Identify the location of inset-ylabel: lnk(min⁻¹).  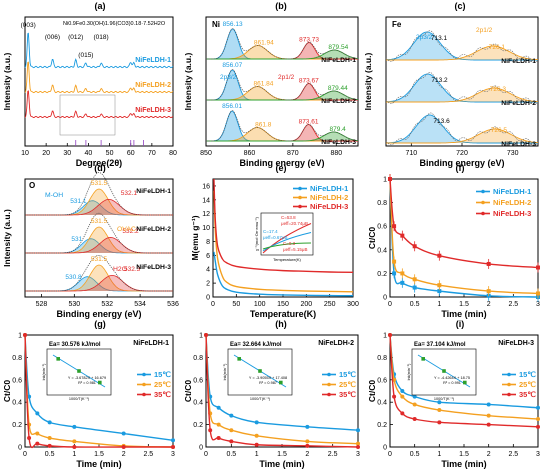
(225, 372).